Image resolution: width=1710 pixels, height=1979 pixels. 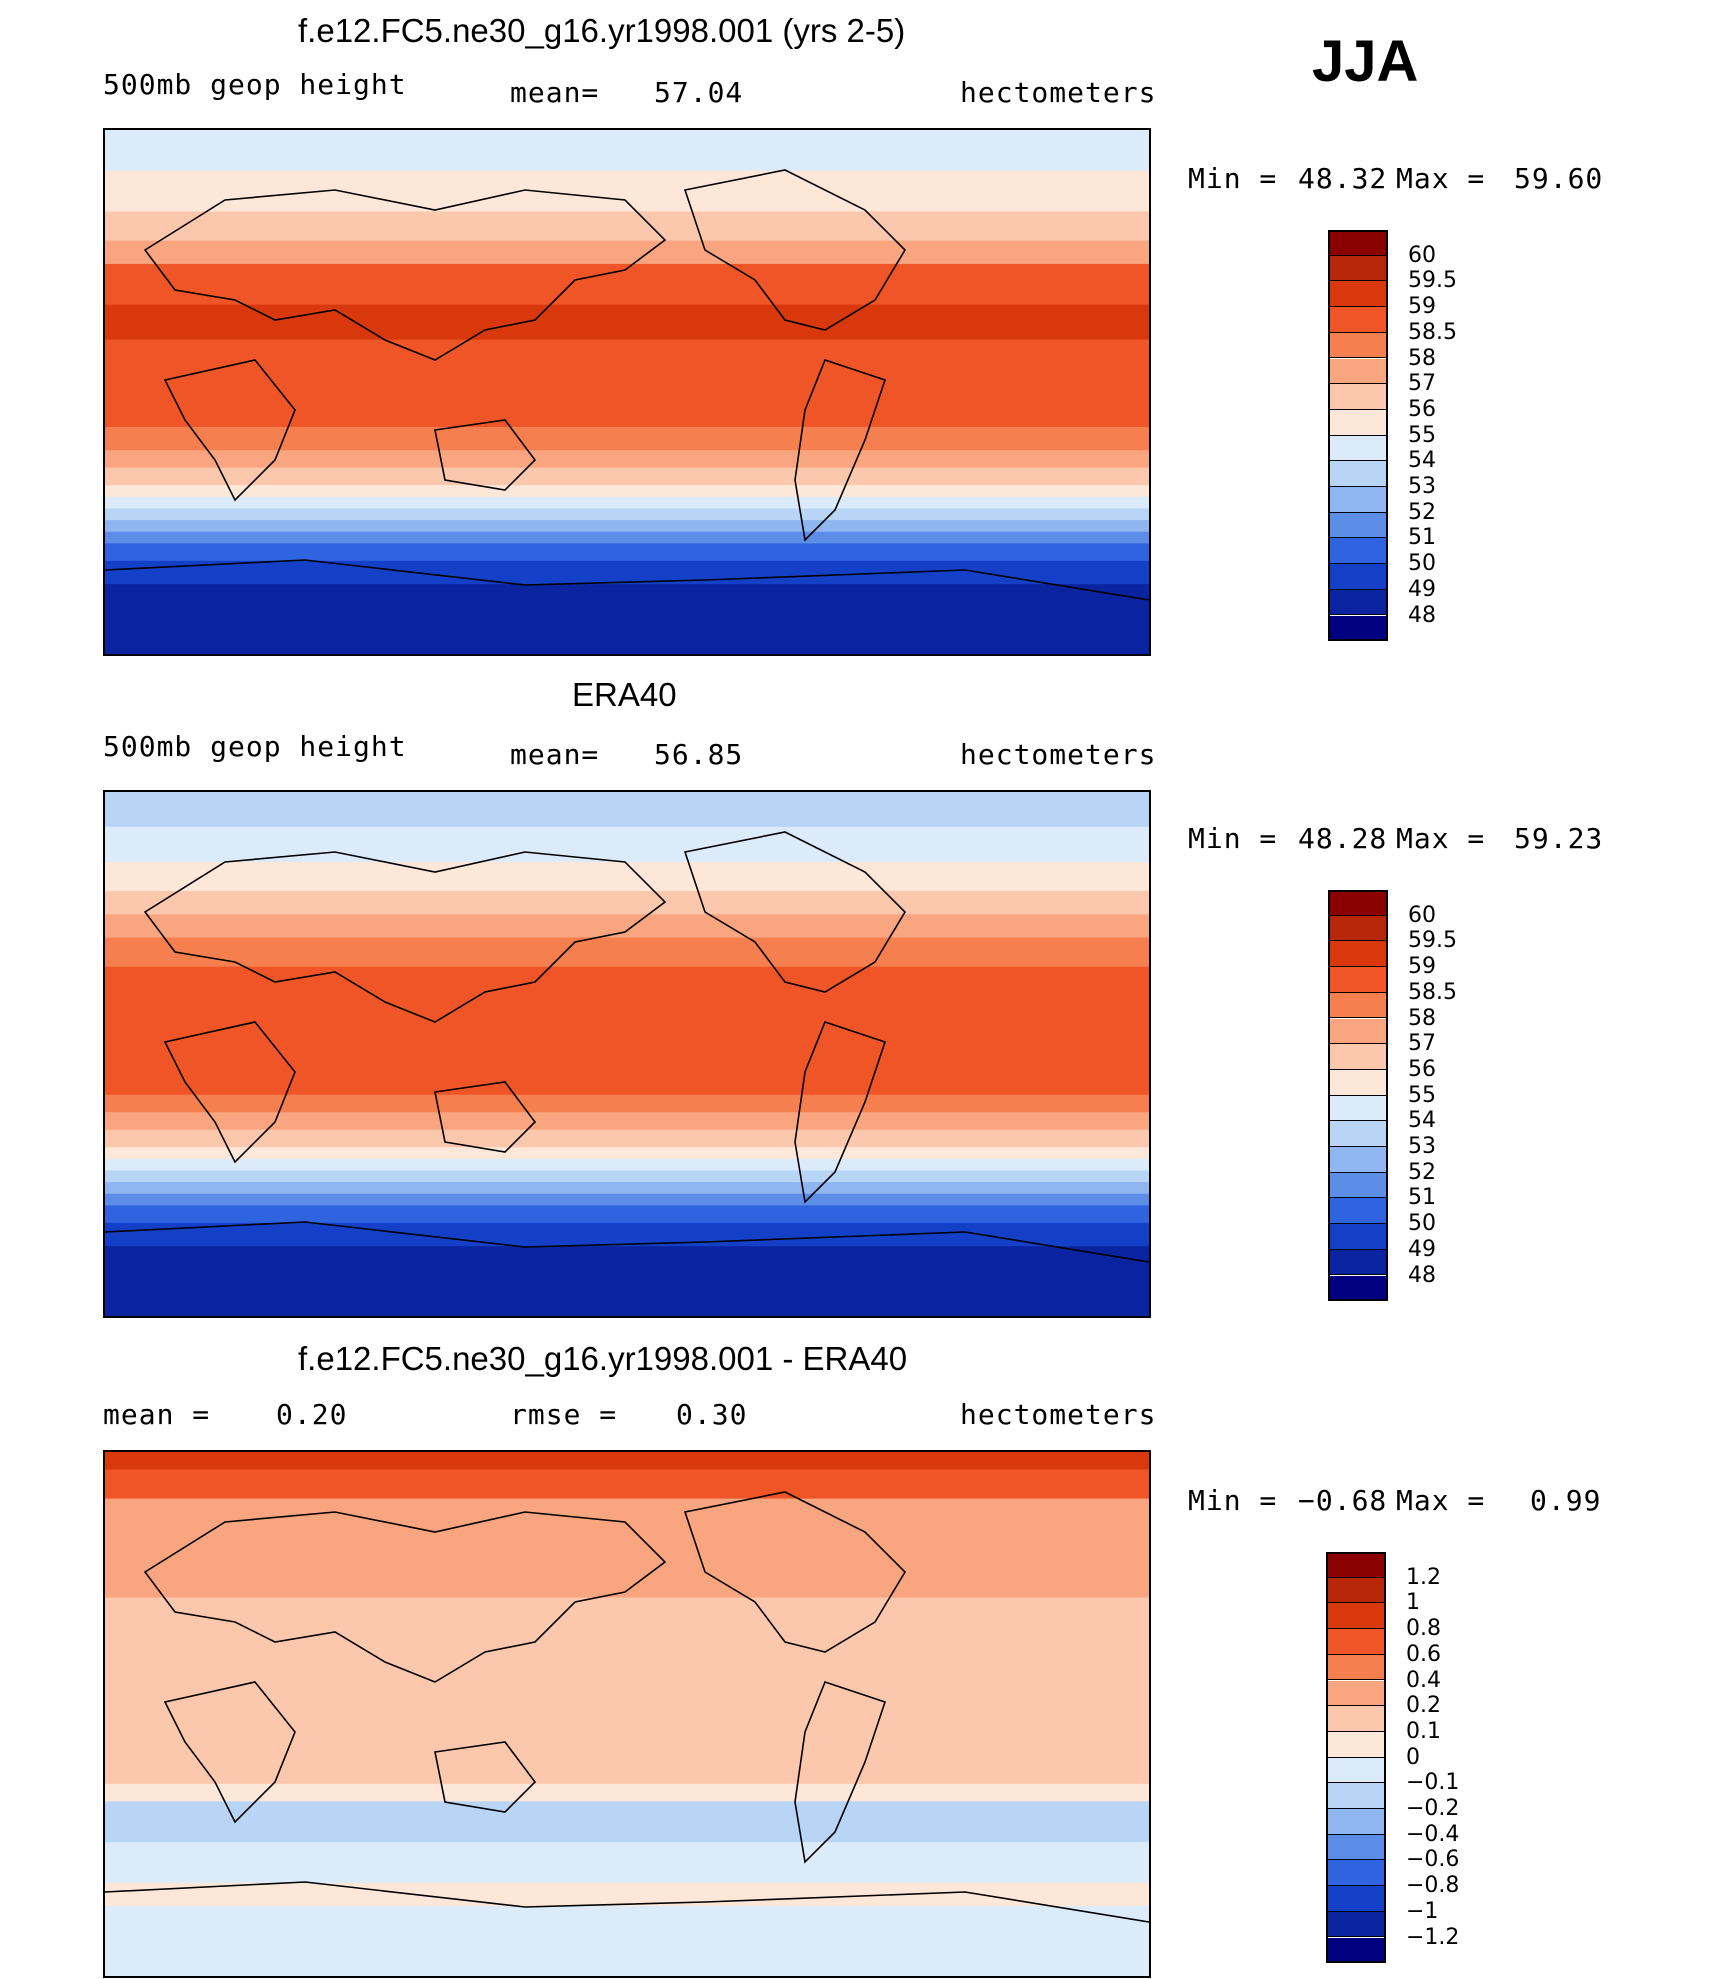 I want to click on panel3-min-label: Min =, so click(x=1233, y=1500).